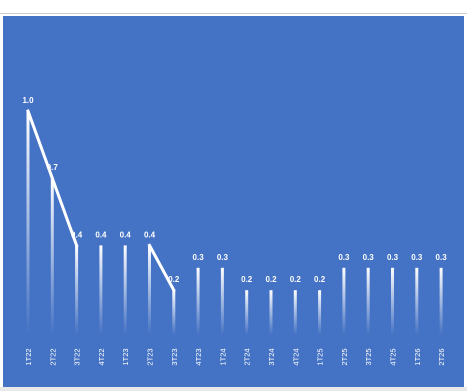 The width and height of the screenshot is (467, 391). I want to click on x-tick-label-1T25: 1T25, so click(320, 356).